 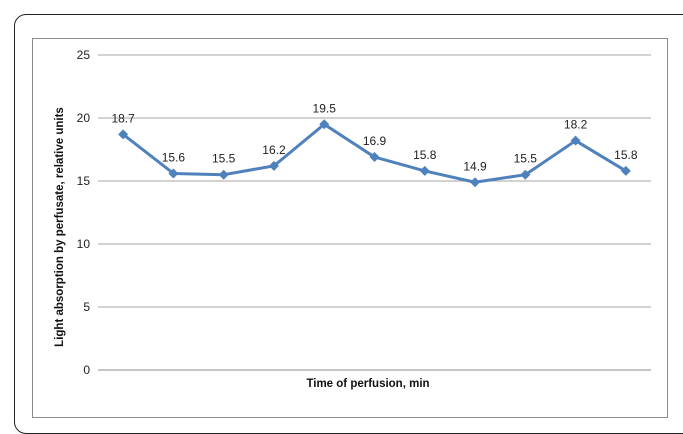 I want to click on y-tick-label: 20, so click(x=84, y=118).